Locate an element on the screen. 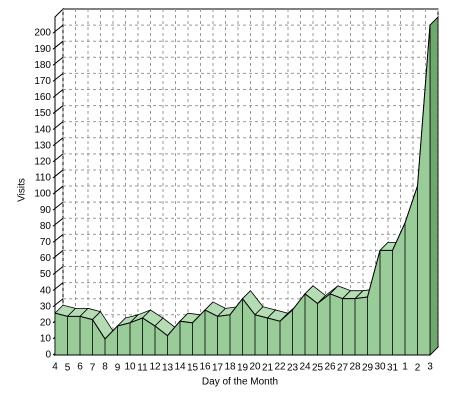 The width and height of the screenshot is (450, 405). y-axis-label: Visits is located at coordinates (22, 190).